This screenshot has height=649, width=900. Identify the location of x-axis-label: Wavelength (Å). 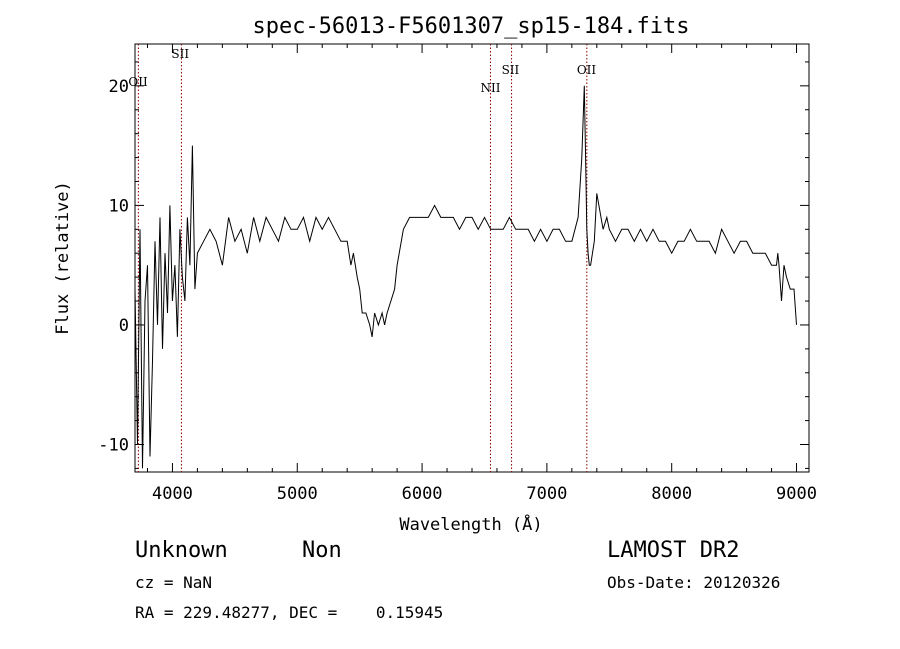
(470, 524).